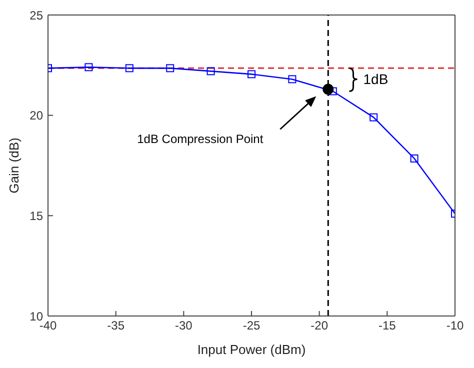  What do you see at coordinates (37, 15) in the screenshot?
I see `y-tick-label: 25` at bounding box center [37, 15].